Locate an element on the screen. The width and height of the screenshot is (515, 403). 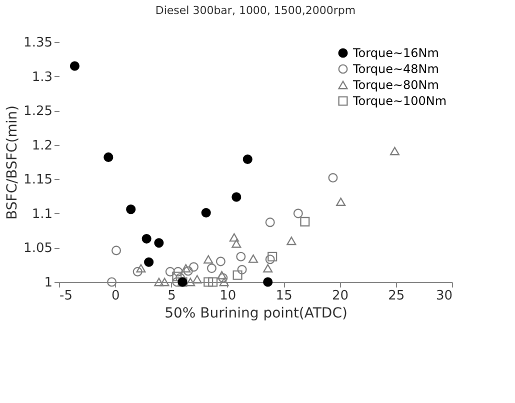
x-tick-label: 5 is located at coordinates (172, 296).